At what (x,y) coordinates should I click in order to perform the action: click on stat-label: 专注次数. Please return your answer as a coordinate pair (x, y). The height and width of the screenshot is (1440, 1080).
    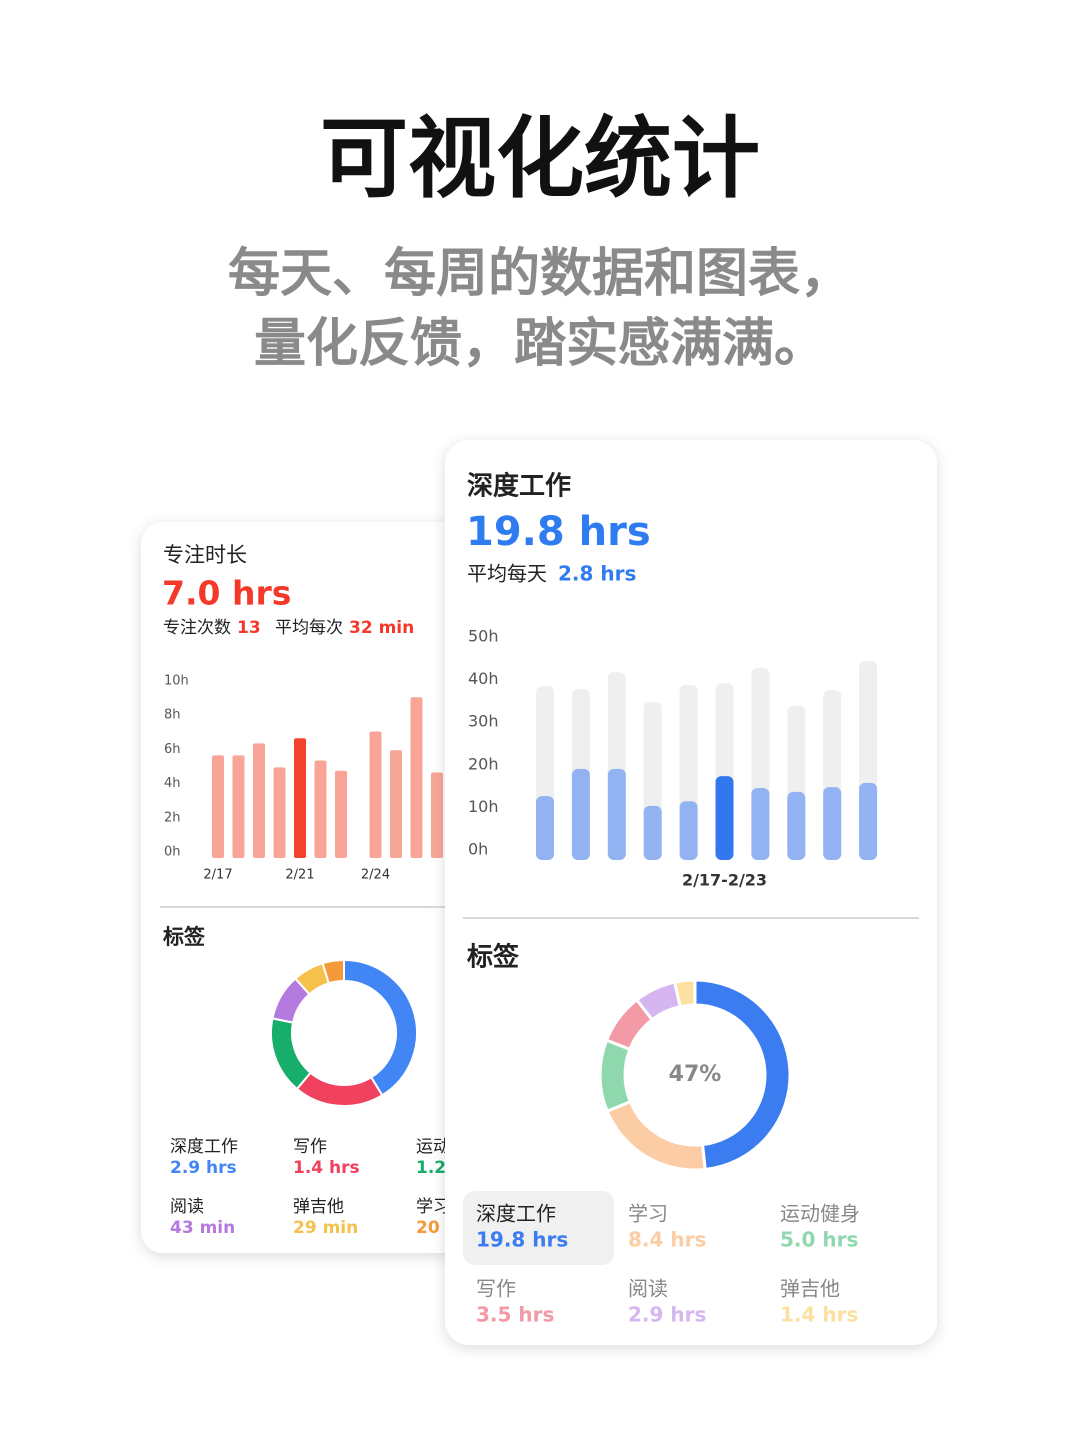
    Looking at the image, I should click on (197, 628).